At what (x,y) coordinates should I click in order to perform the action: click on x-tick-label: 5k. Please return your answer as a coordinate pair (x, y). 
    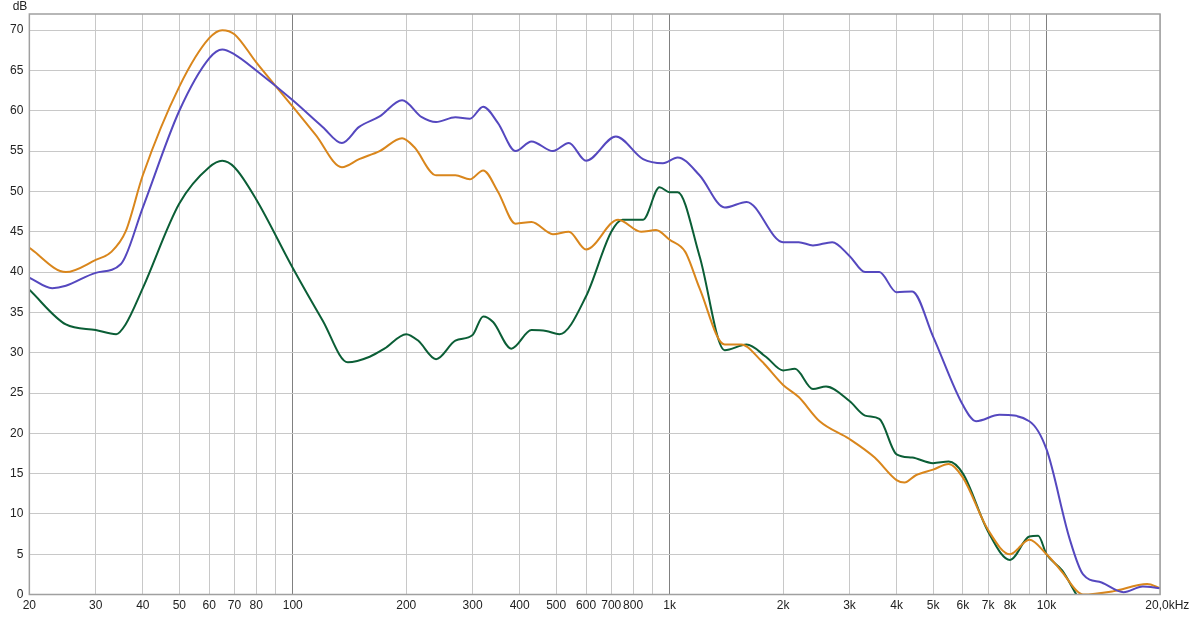
    Looking at the image, I should click on (933, 605).